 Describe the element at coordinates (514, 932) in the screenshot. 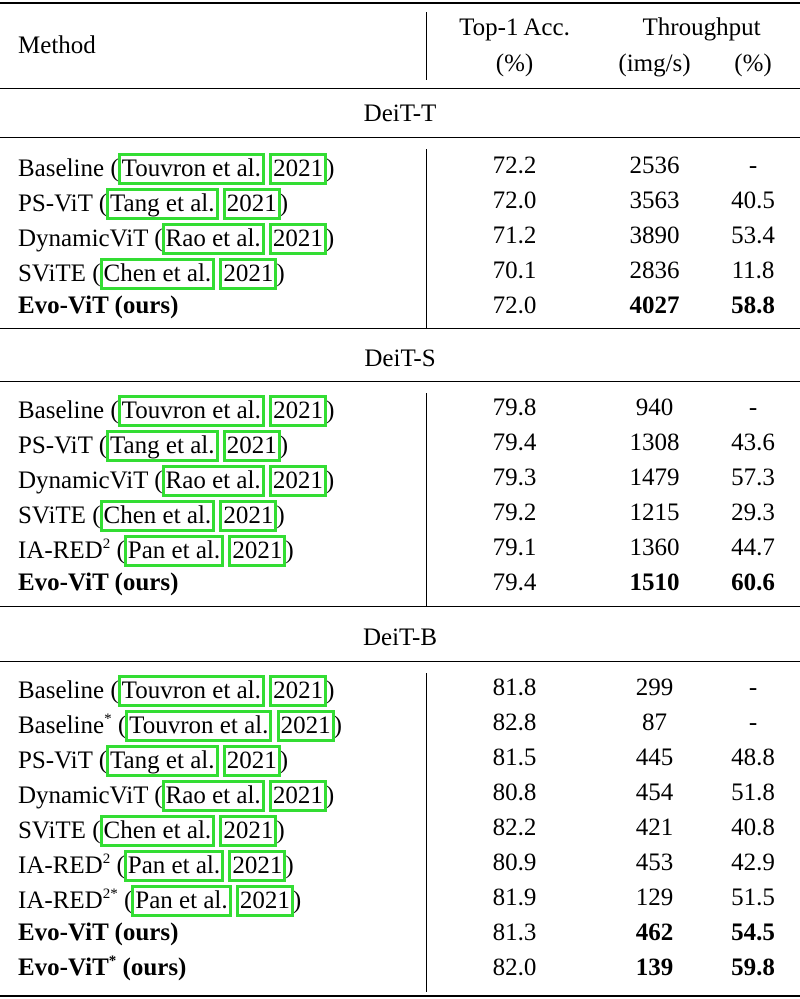

I see `accuracy-cell: 81.3` at that location.